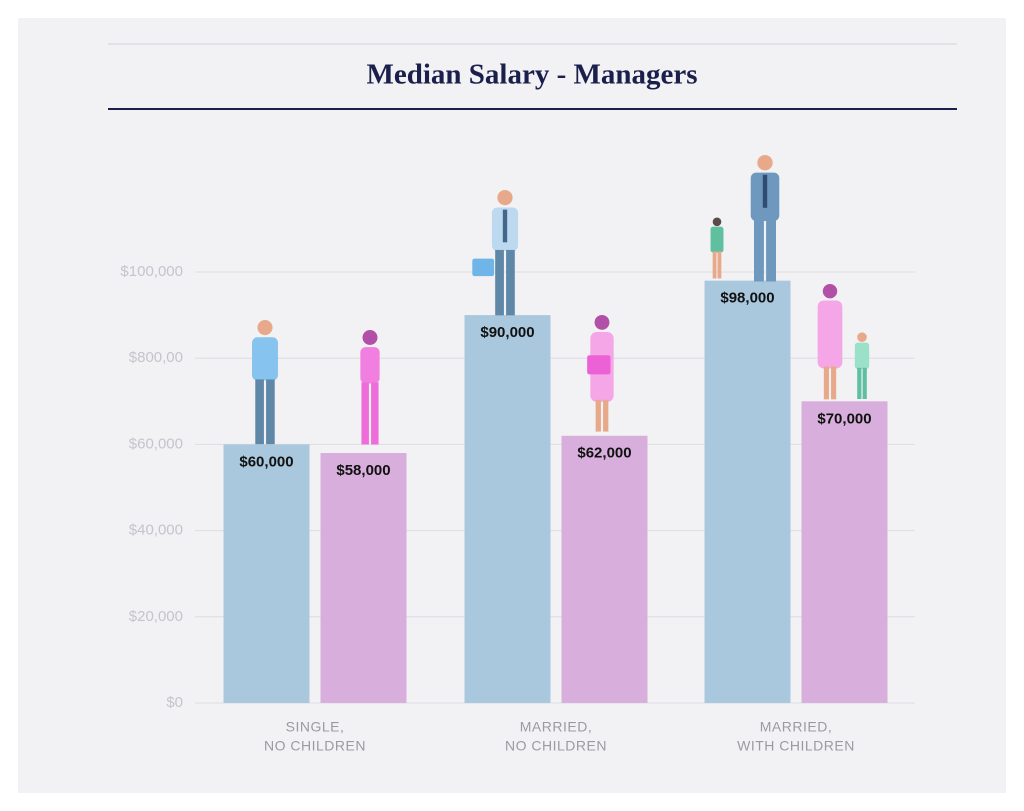 The image size is (1024, 811). I want to click on value-label: $60,000, so click(266, 461).